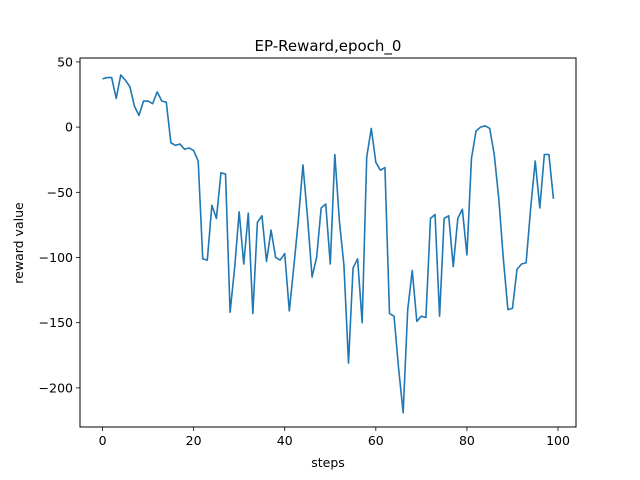 This screenshot has width=640, height=480. I want to click on y-tick-label: −200, so click(56, 387).